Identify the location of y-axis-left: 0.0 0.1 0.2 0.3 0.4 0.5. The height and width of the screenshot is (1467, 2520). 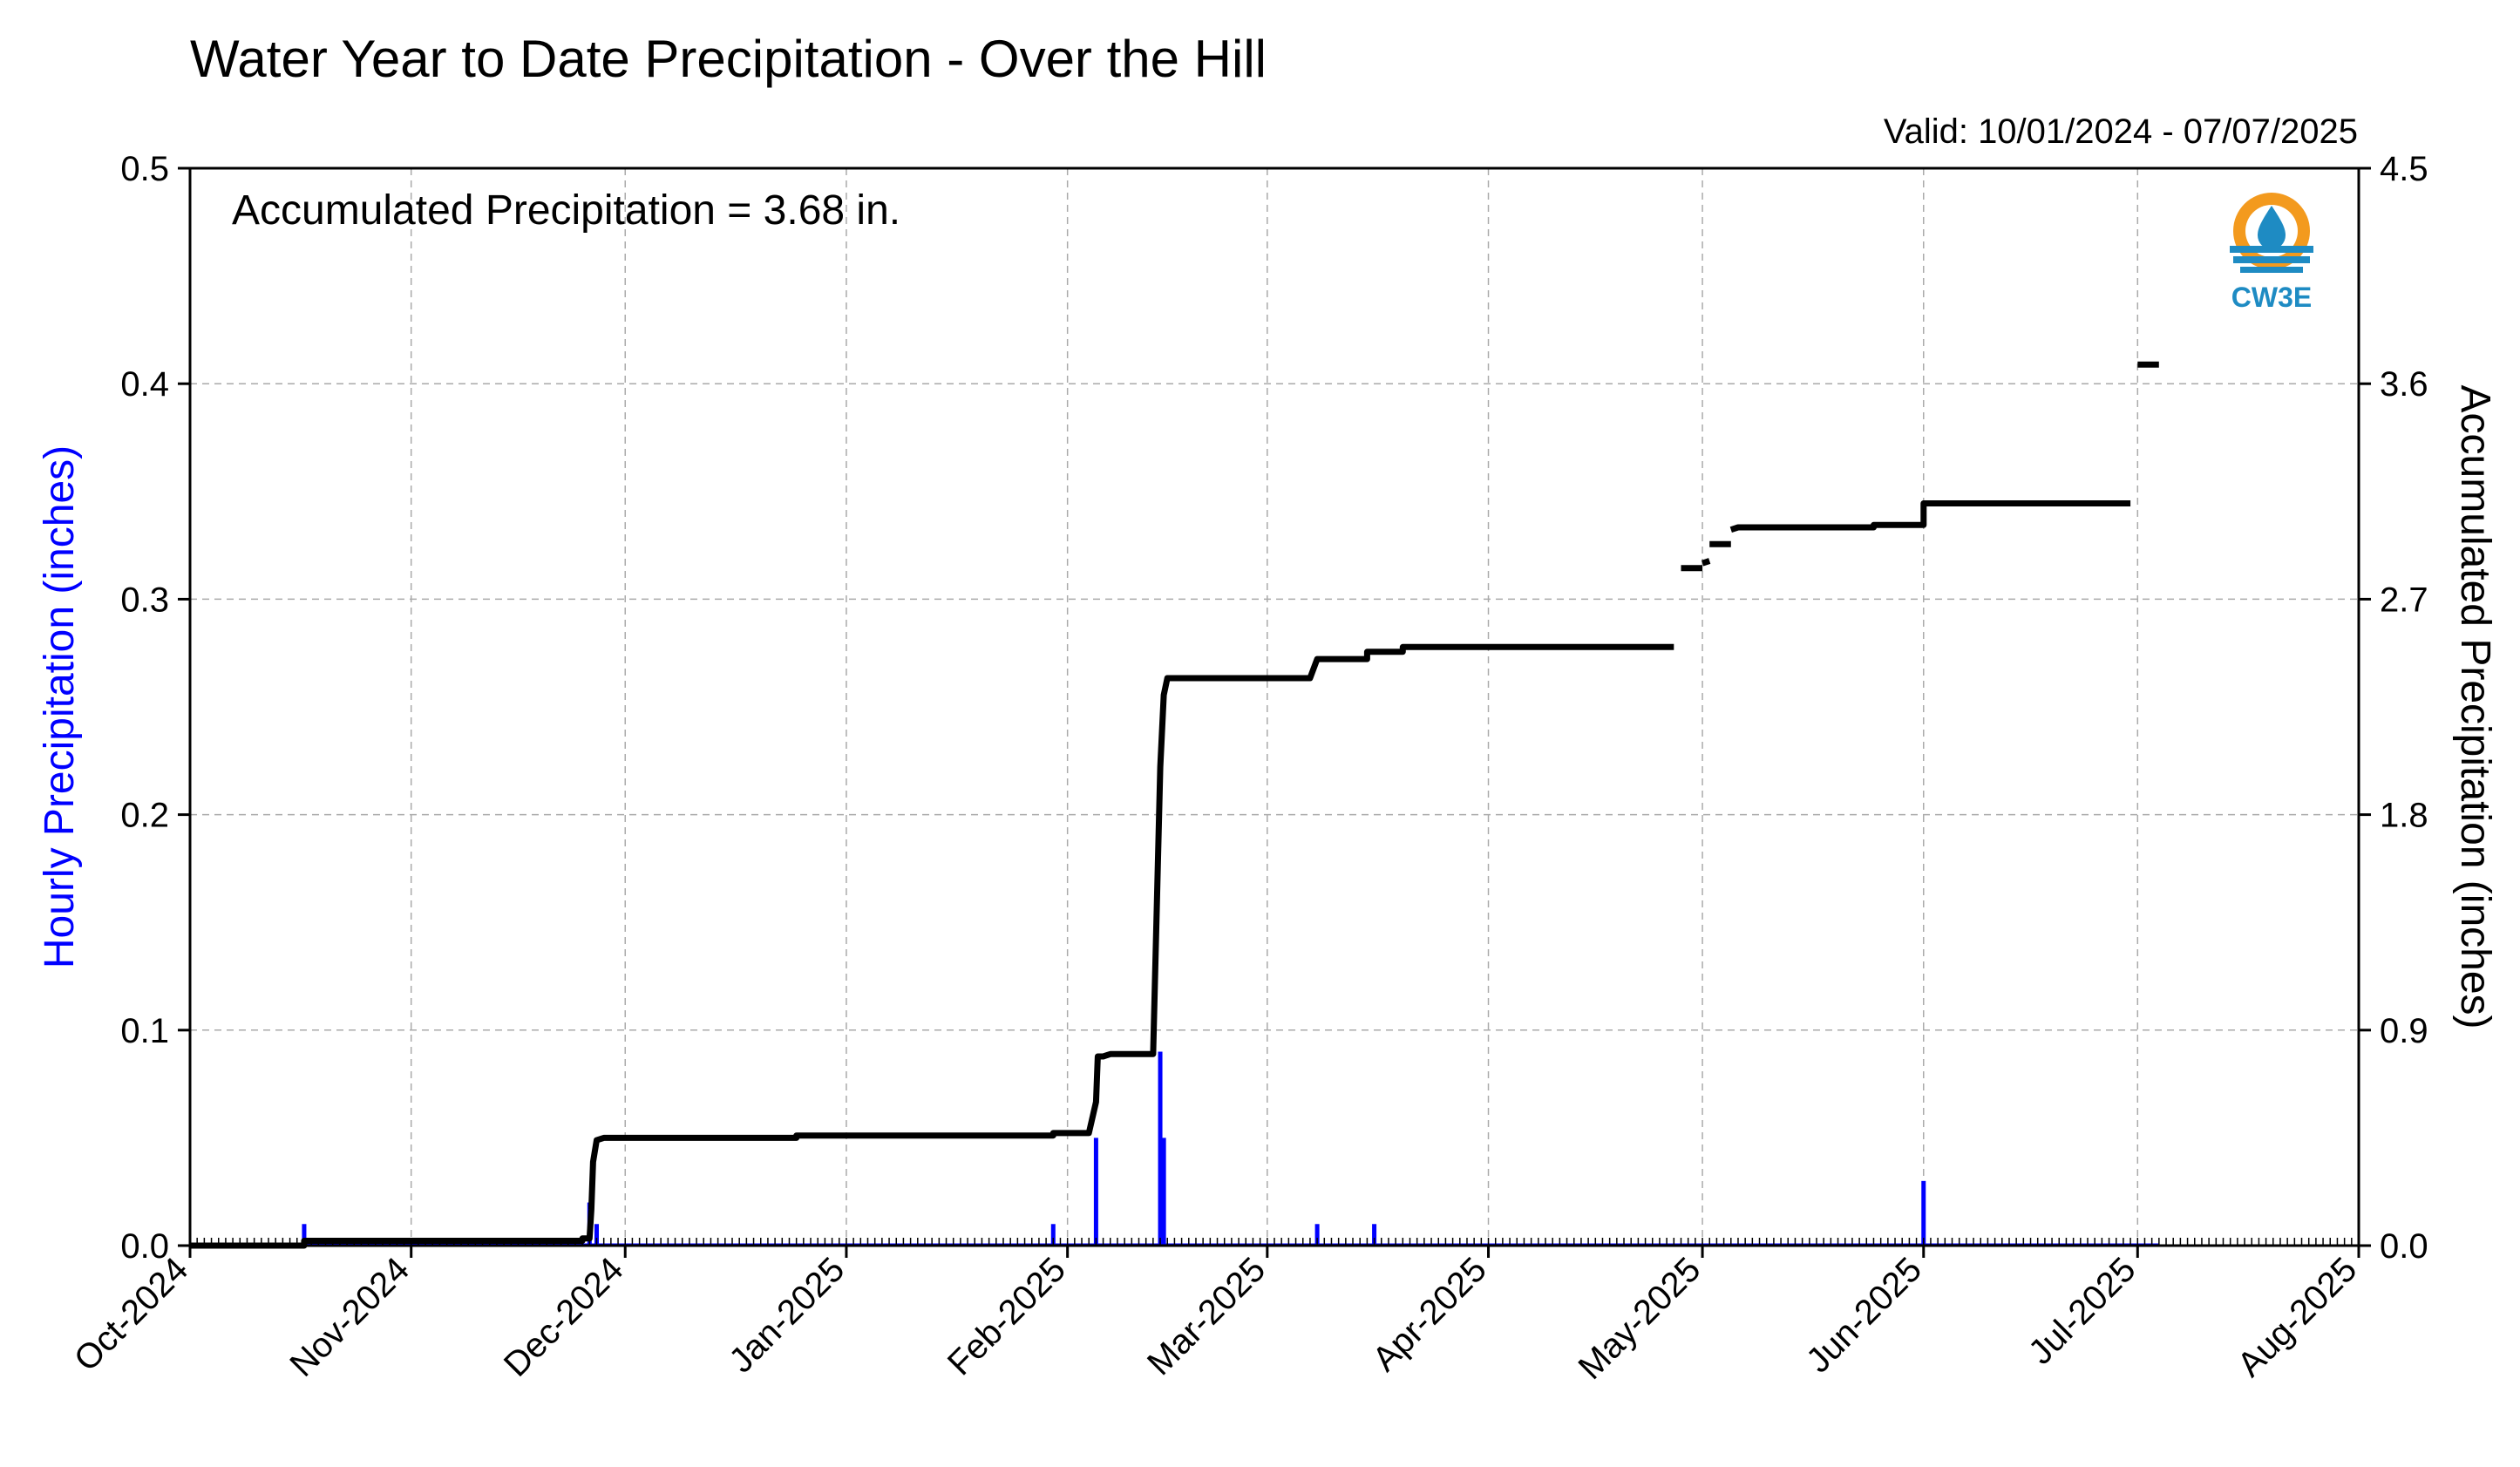
(155, 708).